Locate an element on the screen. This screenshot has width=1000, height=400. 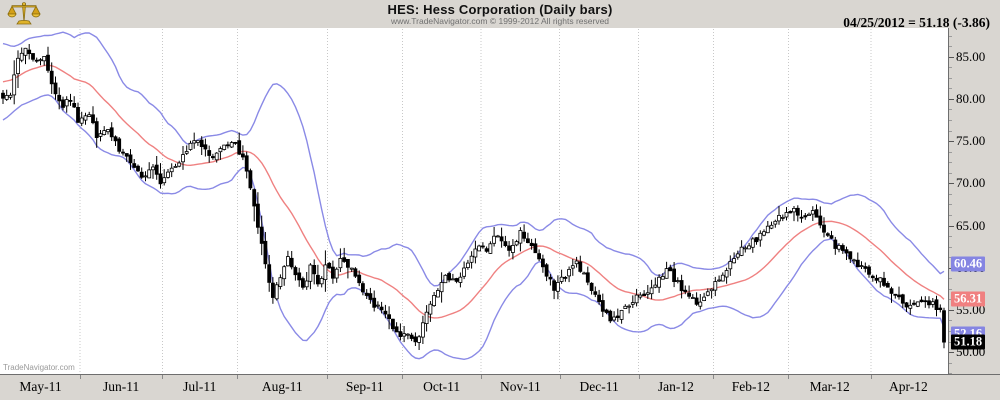
price-badge-51.18: 51.18 is located at coordinates (968, 342).